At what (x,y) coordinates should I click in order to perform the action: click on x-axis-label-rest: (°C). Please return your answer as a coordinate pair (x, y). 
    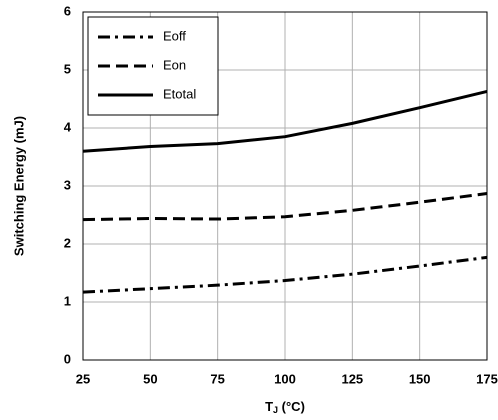
    Looking at the image, I should click on (291, 406).